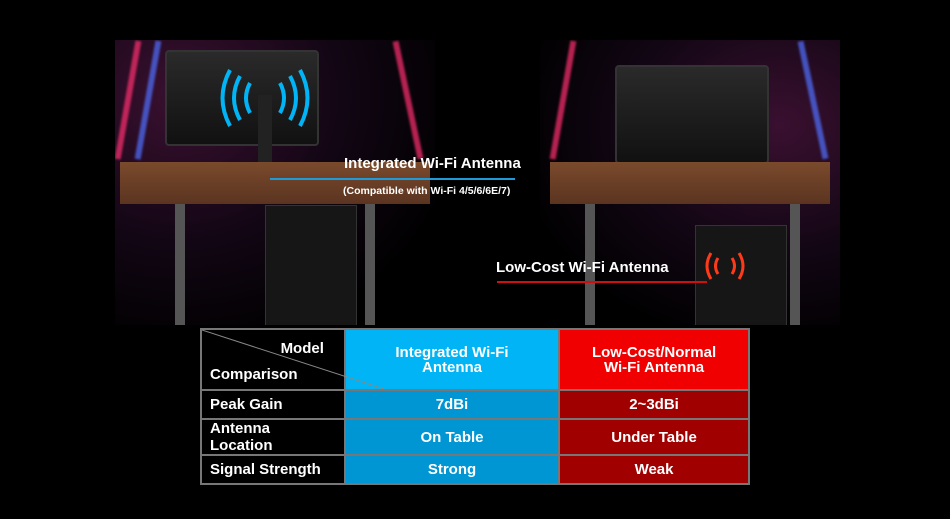 The image size is (950, 519). What do you see at coordinates (452, 469) in the screenshot?
I see `integrated-value: Strong` at bounding box center [452, 469].